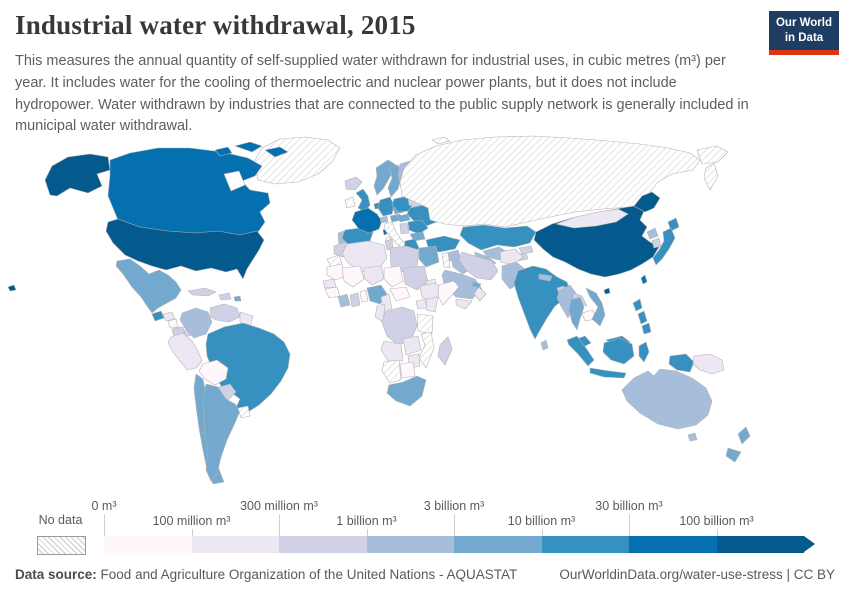 Image resolution: width=850 pixels, height=600 pixels. I want to click on country-ireland, so click(350, 202).